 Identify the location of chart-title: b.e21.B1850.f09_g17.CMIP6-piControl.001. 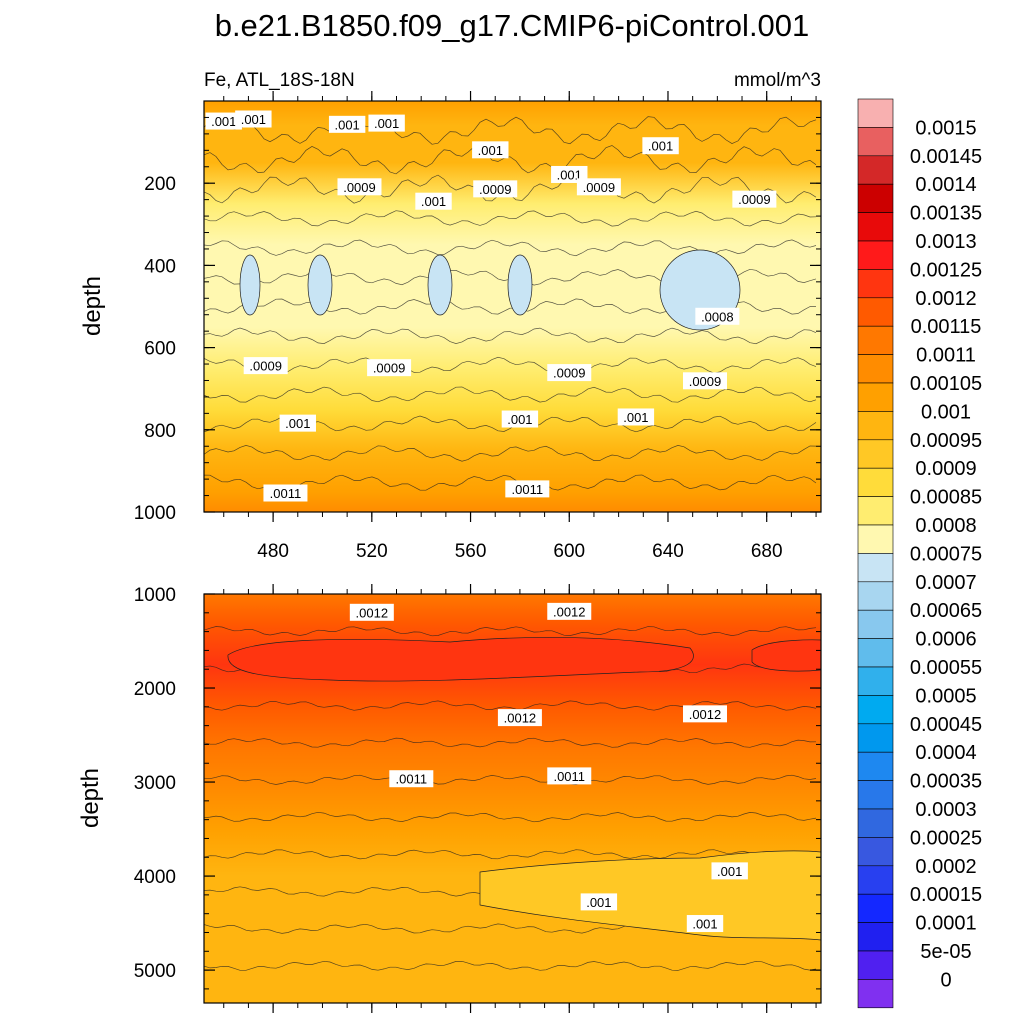
(512, 25).